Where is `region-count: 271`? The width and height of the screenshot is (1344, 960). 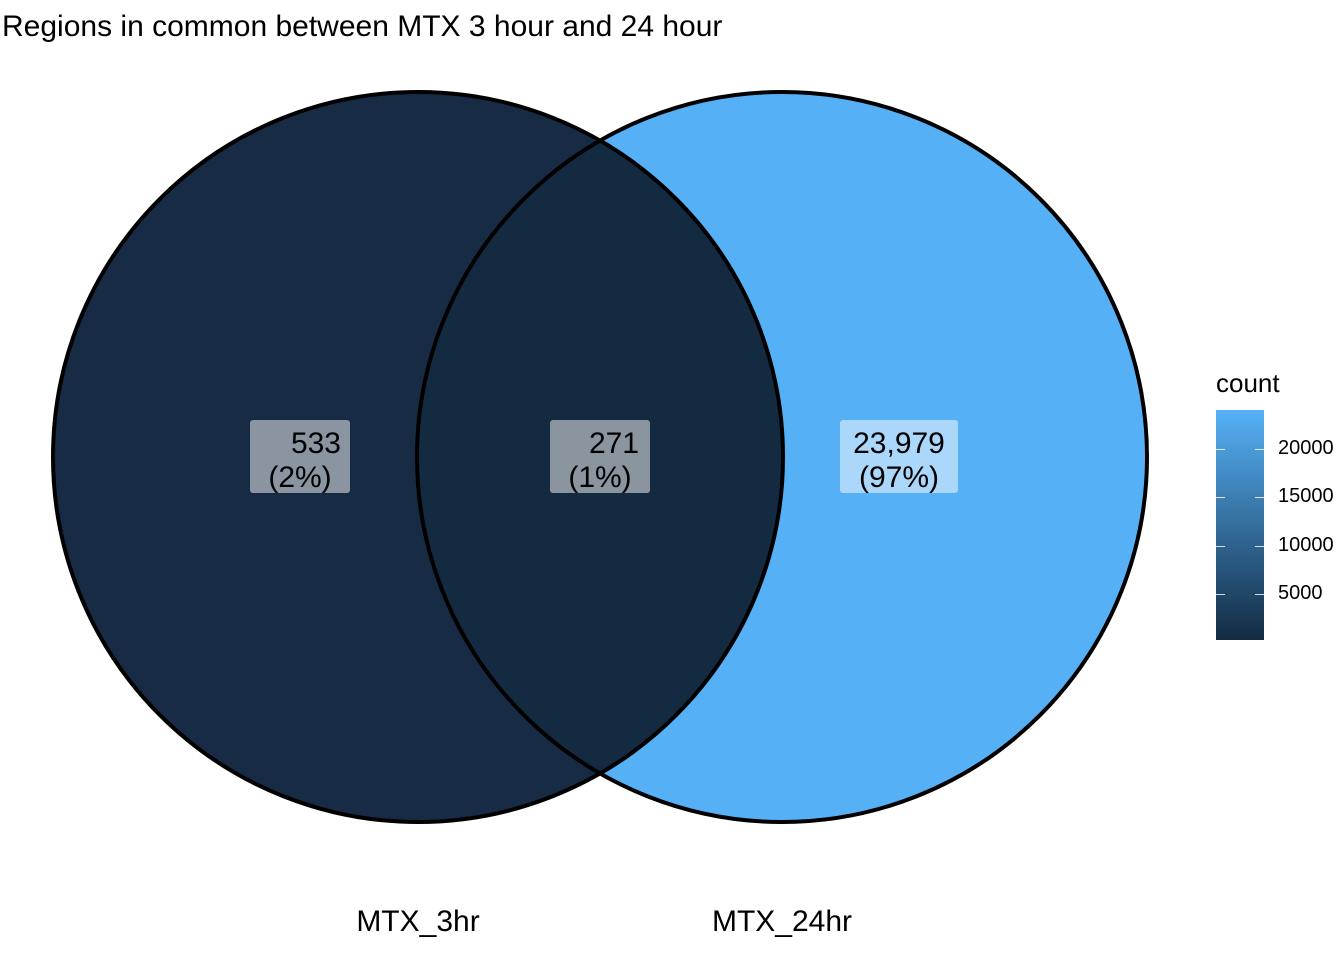
region-count: 271 is located at coordinates (614, 443).